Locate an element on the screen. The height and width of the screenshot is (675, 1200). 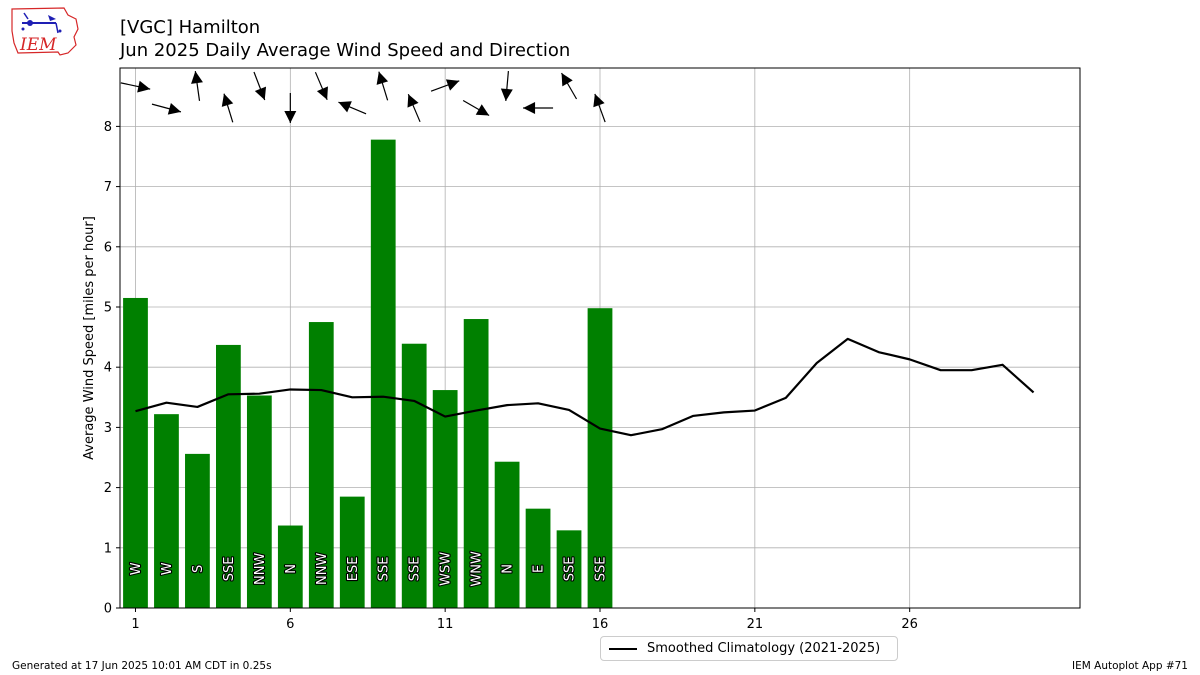
x-tick-label: 16 is located at coordinates (600, 624).